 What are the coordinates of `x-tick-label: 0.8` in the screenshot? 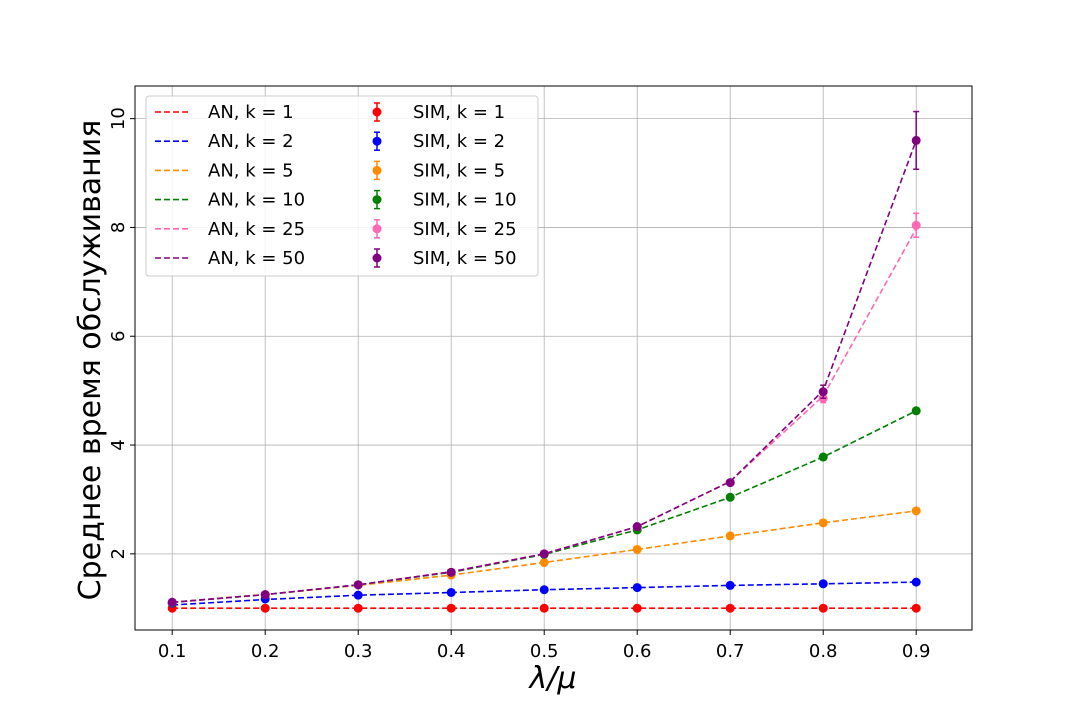 It's located at (823, 651).